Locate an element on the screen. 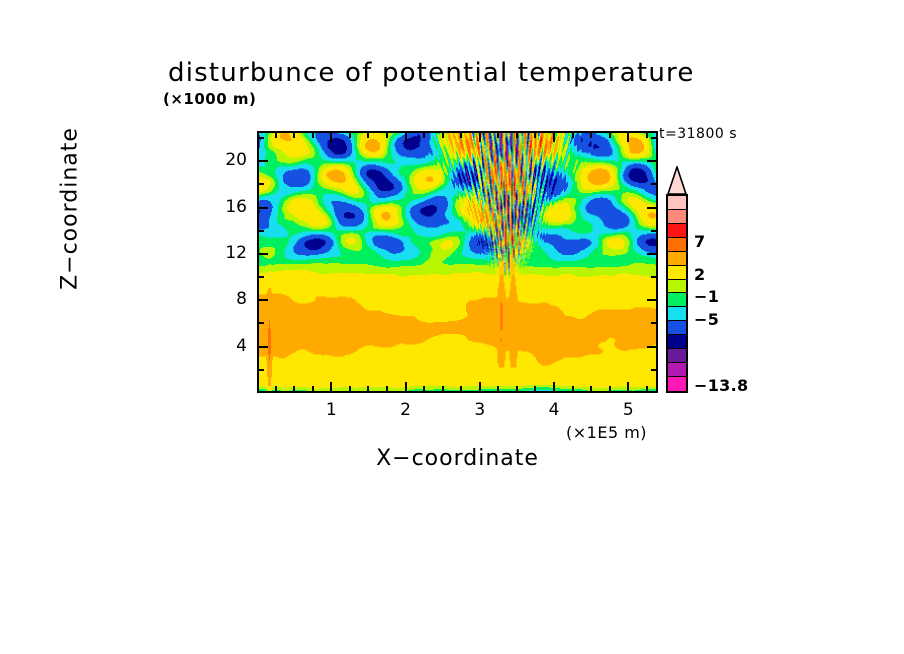  colorbar-tick-label: −1 is located at coordinates (707, 296).